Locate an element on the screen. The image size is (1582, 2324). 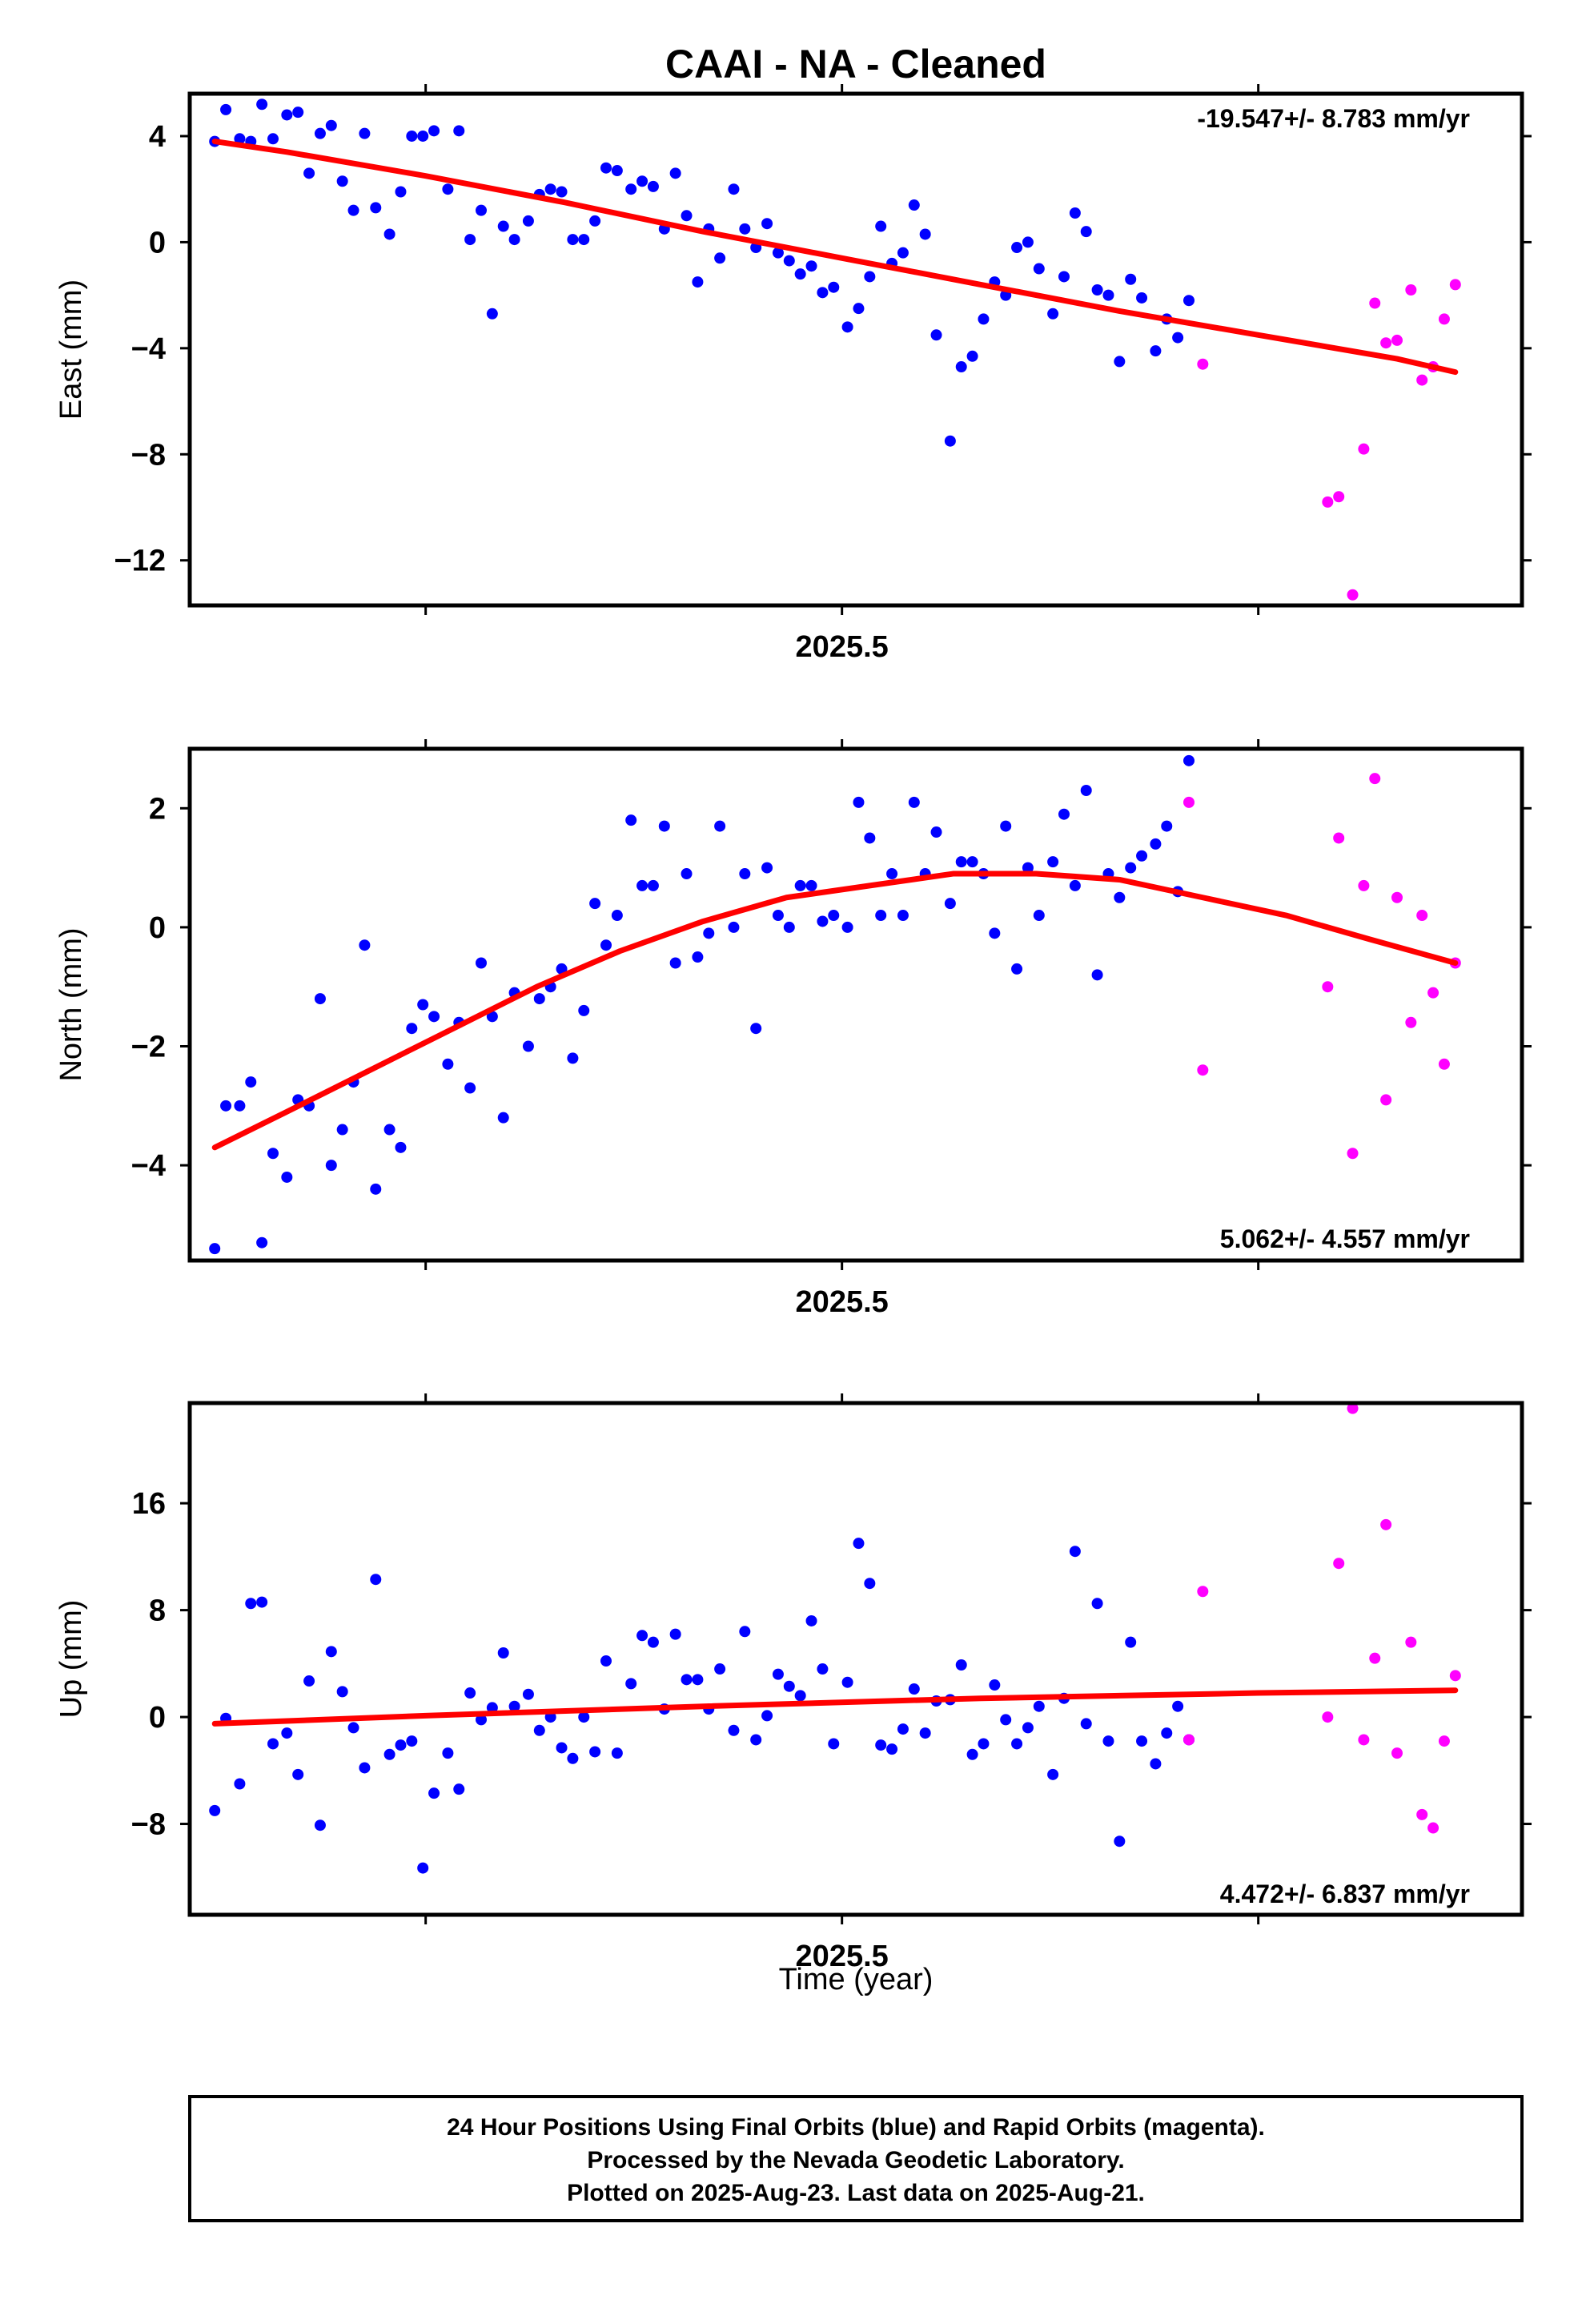
y-axis-label: Up (mm) is located at coordinates (71, 1659).